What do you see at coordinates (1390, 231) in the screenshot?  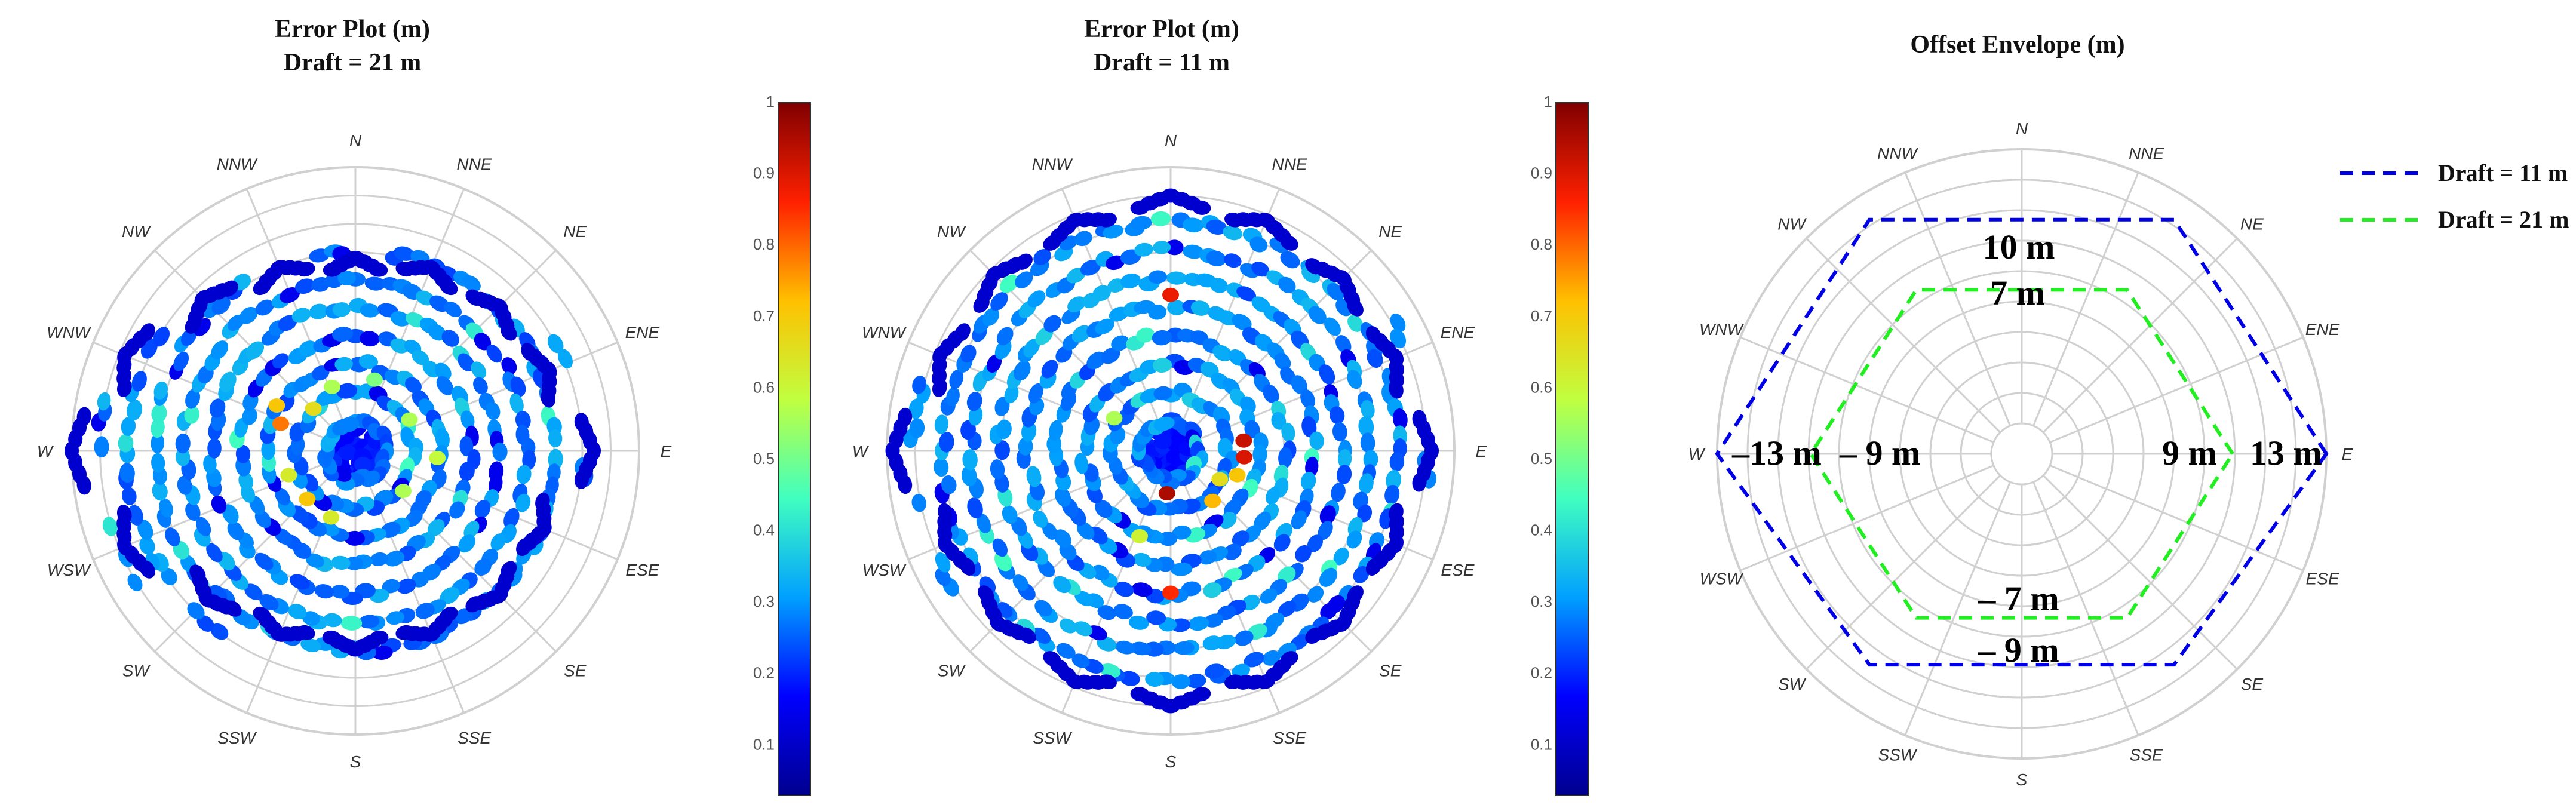 I see `direction-label-ne: NE` at bounding box center [1390, 231].